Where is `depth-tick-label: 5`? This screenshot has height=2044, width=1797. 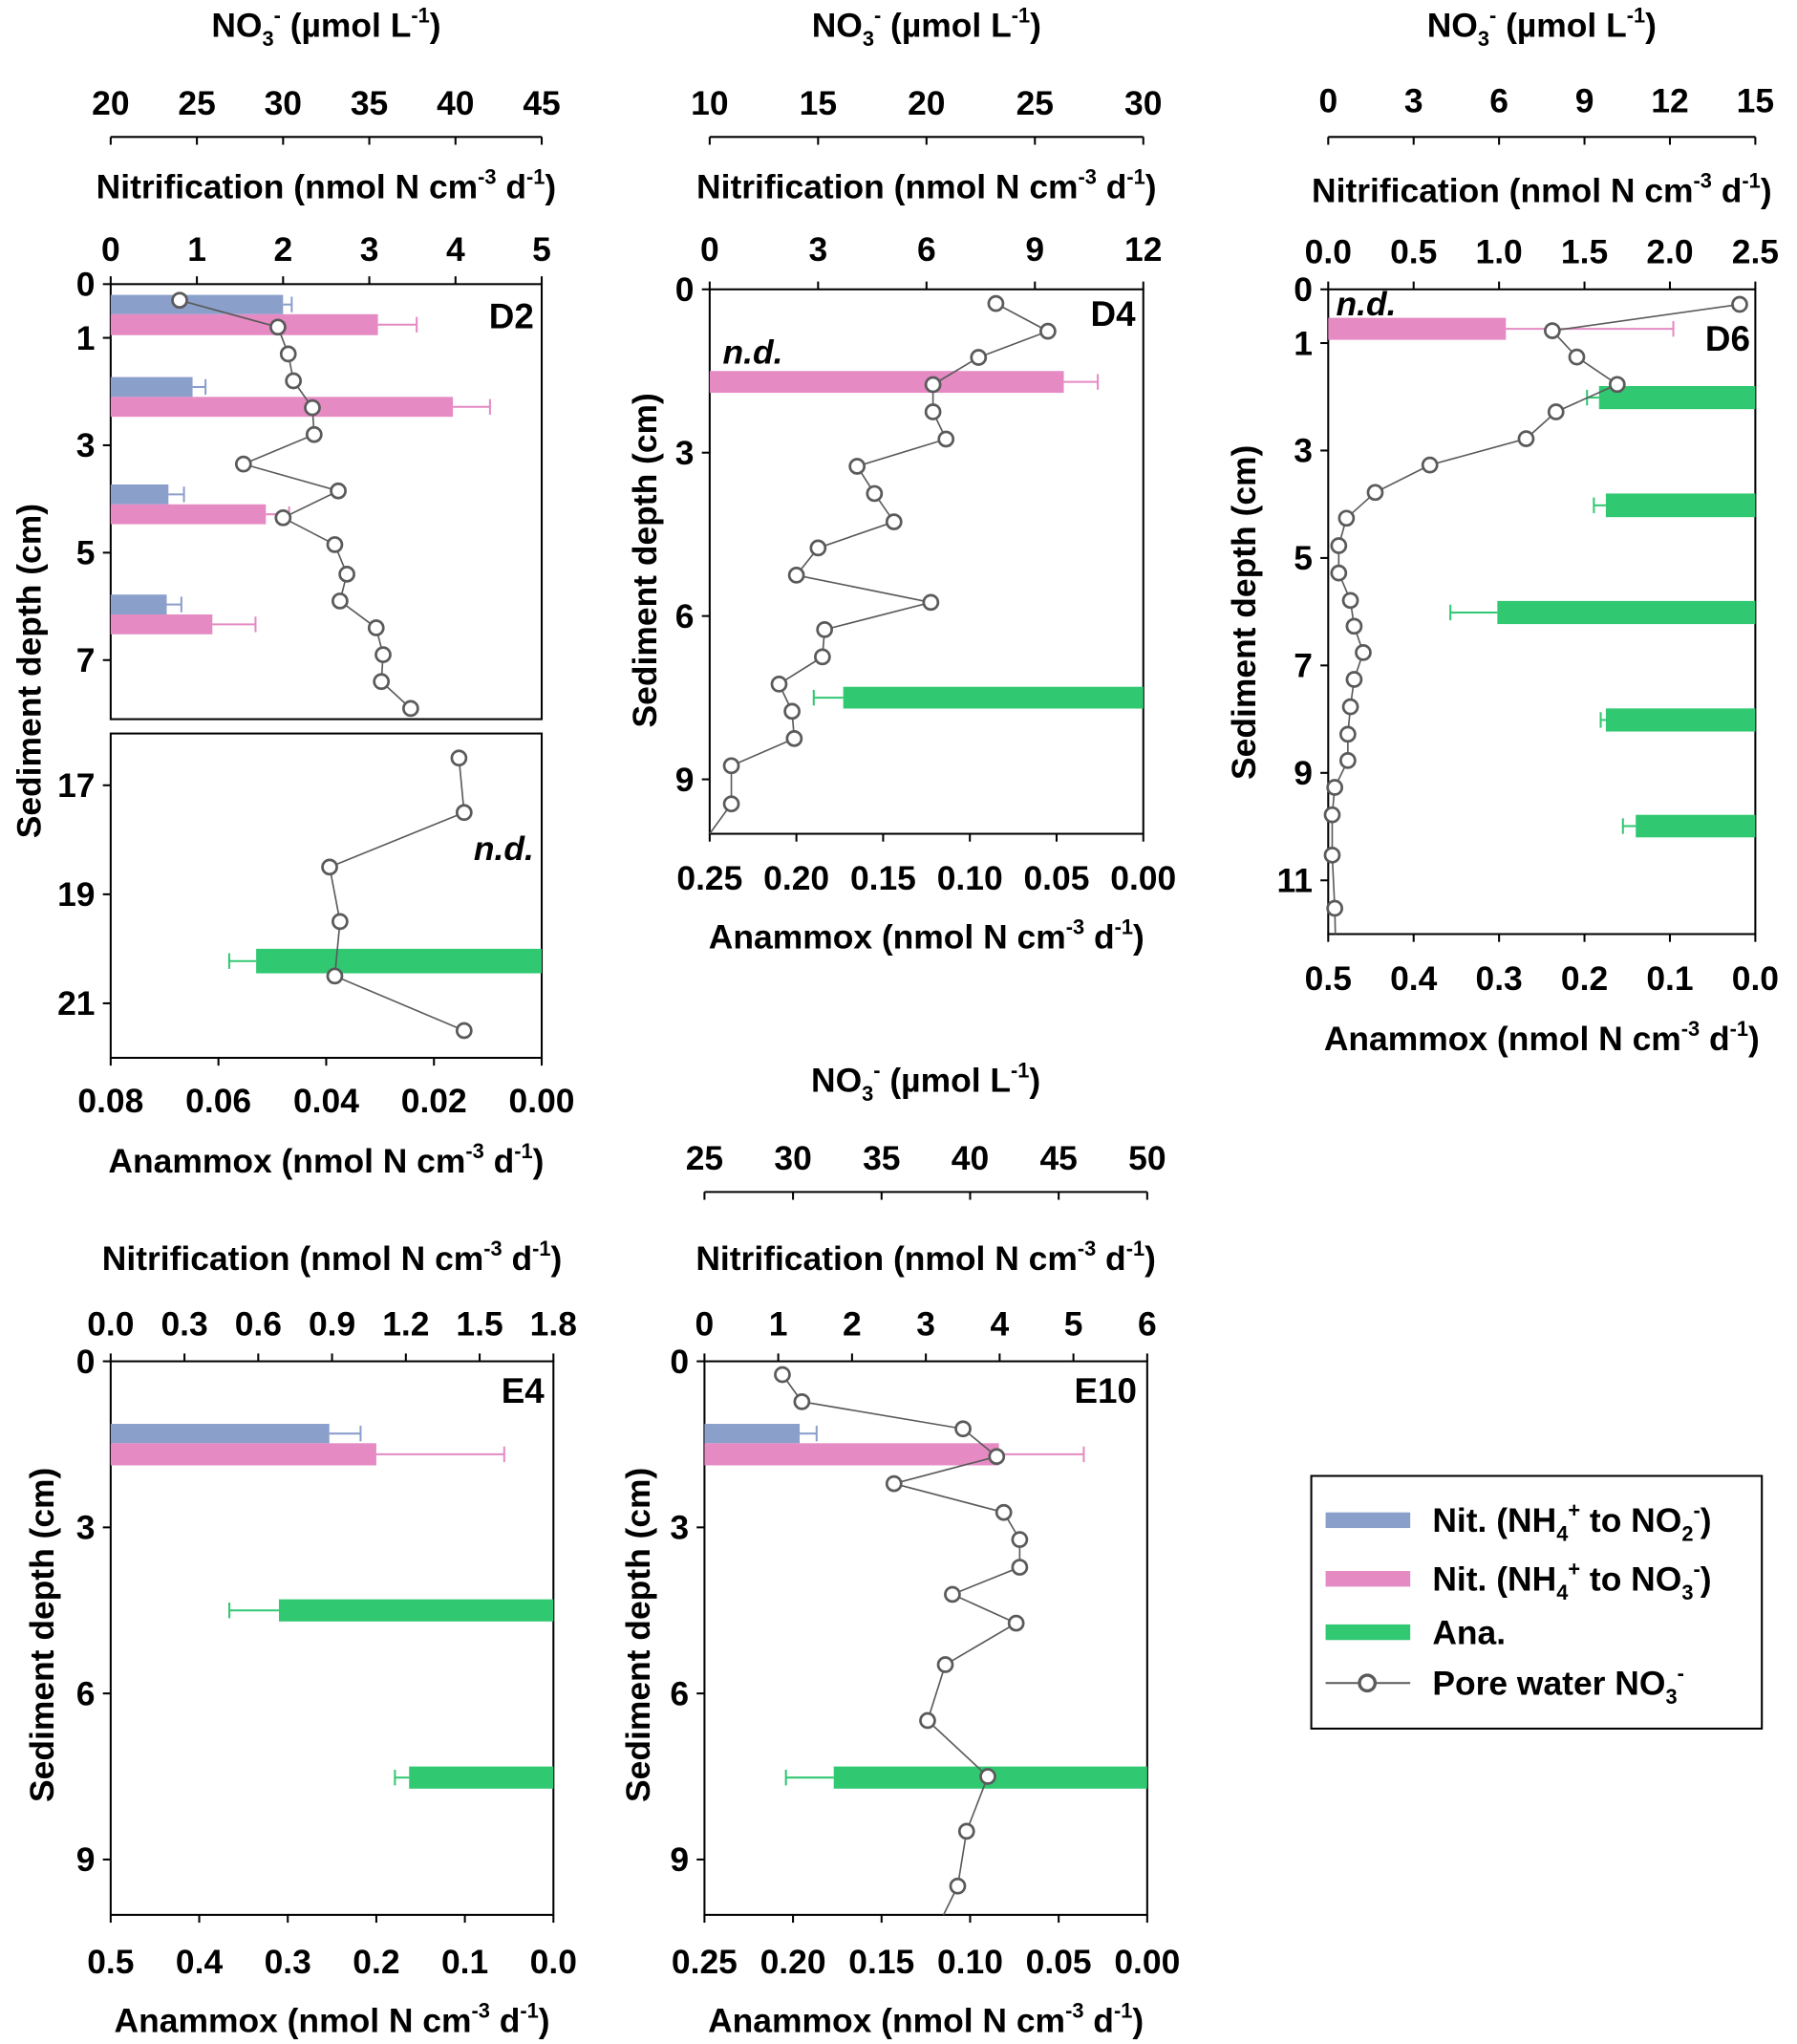 depth-tick-label: 5 is located at coordinates (86, 553).